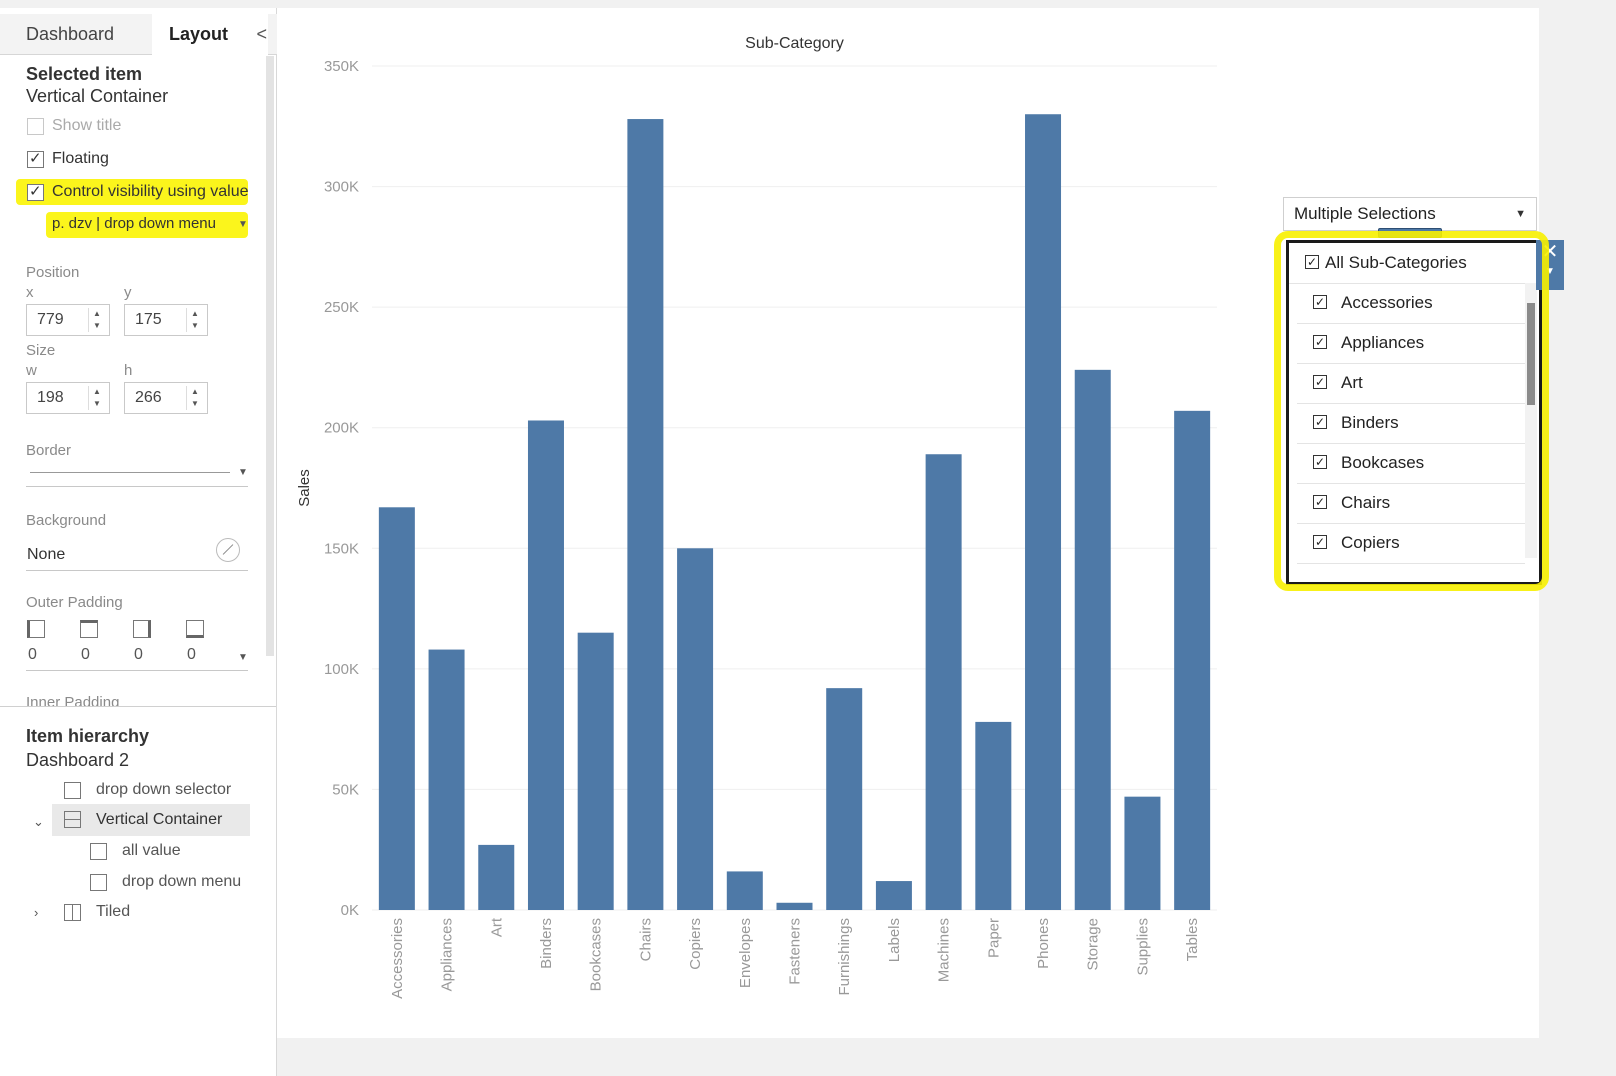  What do you see at coordinates (32, 654) in the screenshot?
I see `padding-left-value: 0` at bounding box center [32, 654].